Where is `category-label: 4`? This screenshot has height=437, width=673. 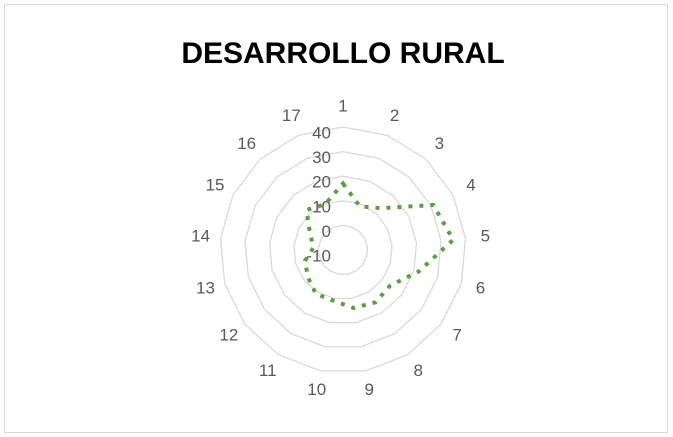 category-label: 4 is located at coordinates (470, 185).